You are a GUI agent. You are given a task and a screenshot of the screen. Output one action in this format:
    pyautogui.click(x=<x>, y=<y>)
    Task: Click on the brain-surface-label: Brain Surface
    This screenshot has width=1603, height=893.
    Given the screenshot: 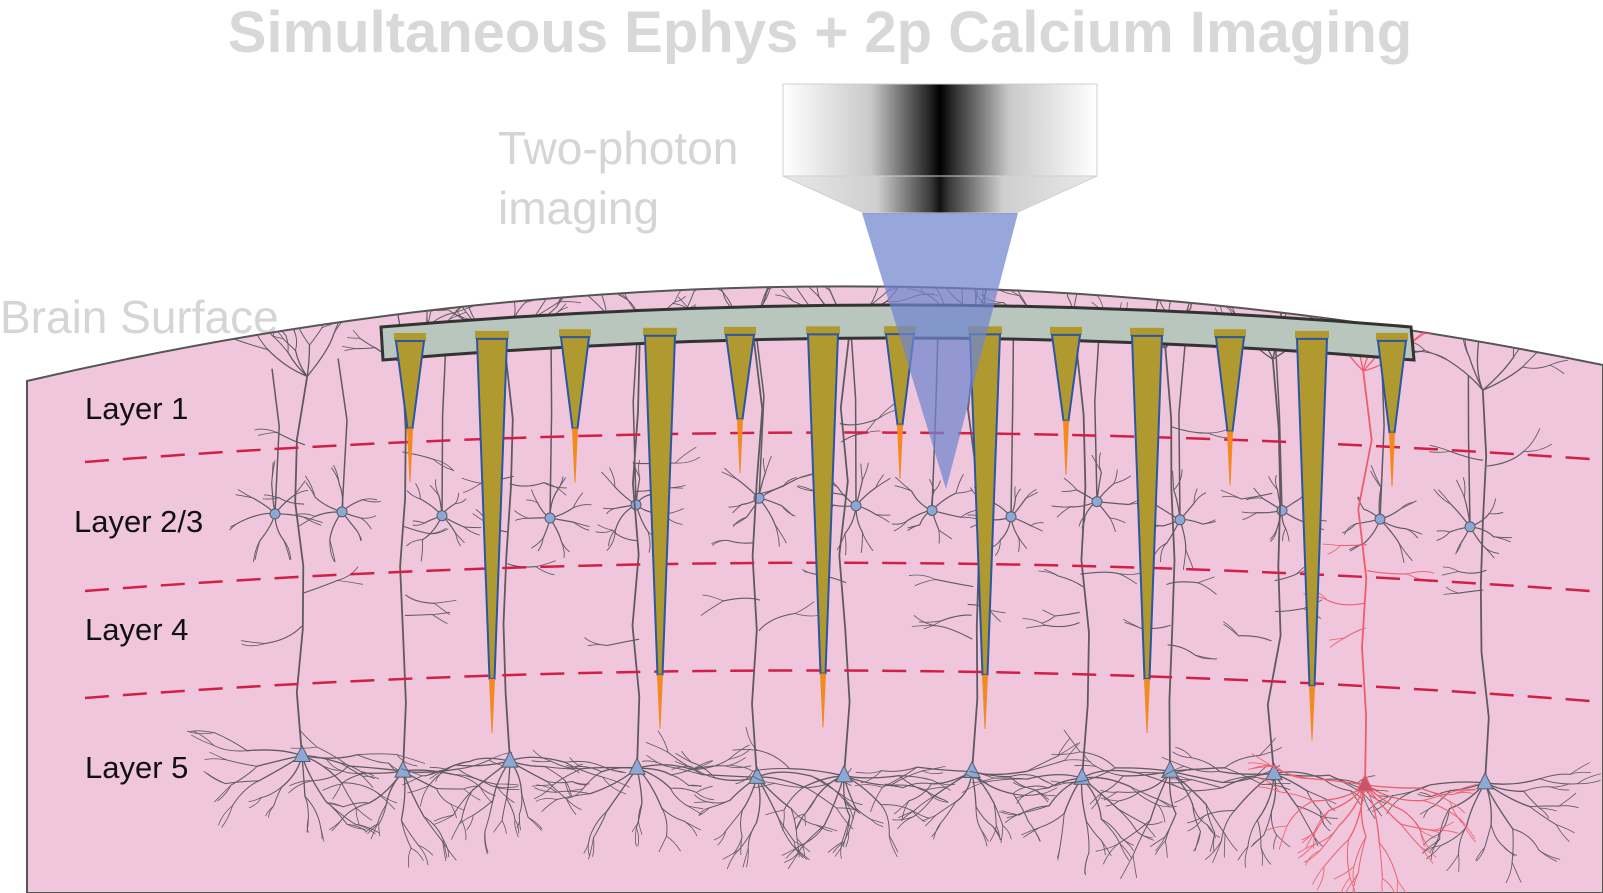 What is the action you would take?
    pyautogui.click(x=139, y=317)
    